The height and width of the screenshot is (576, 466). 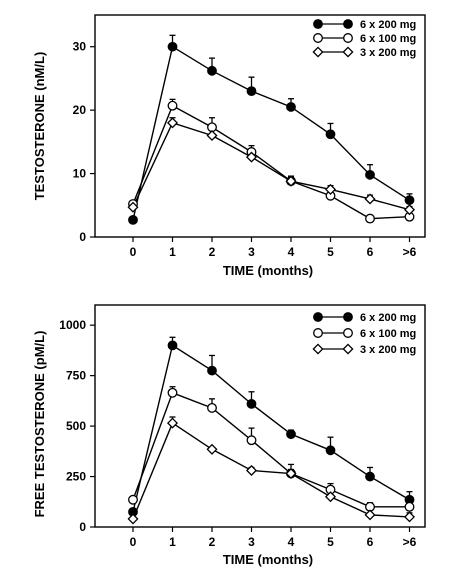 What do you see at coordinates (172, 252) in the screenshot?
I see `testosterone-x-tick-label: 1` at bounding box center [172, 252].